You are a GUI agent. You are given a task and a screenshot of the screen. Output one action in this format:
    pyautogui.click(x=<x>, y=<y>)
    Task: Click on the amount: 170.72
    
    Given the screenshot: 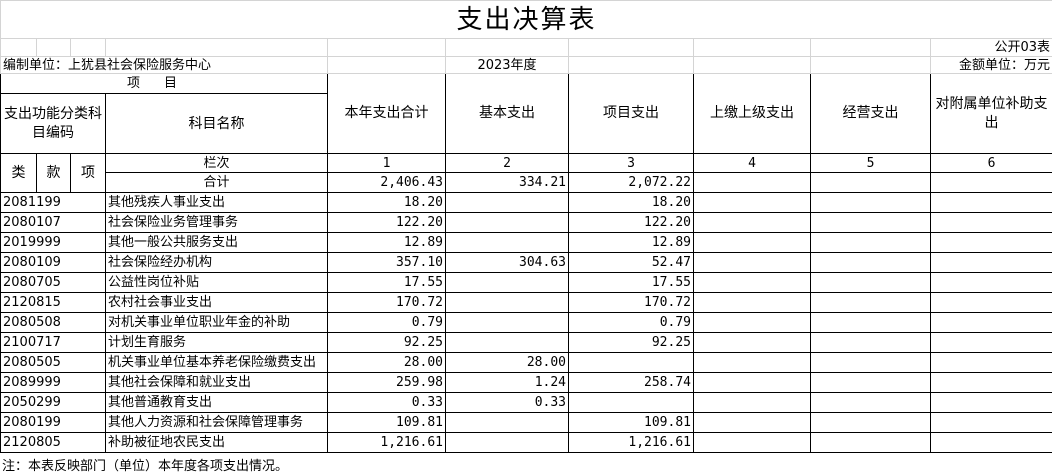 What is the action you would take?
    pyautogui.click(x=631, y=302)
    